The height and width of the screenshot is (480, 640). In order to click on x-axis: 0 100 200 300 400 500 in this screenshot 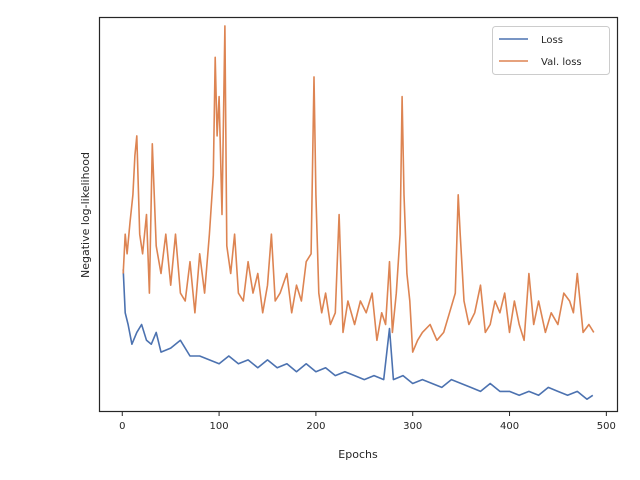, I will do `click(367, 421)`.